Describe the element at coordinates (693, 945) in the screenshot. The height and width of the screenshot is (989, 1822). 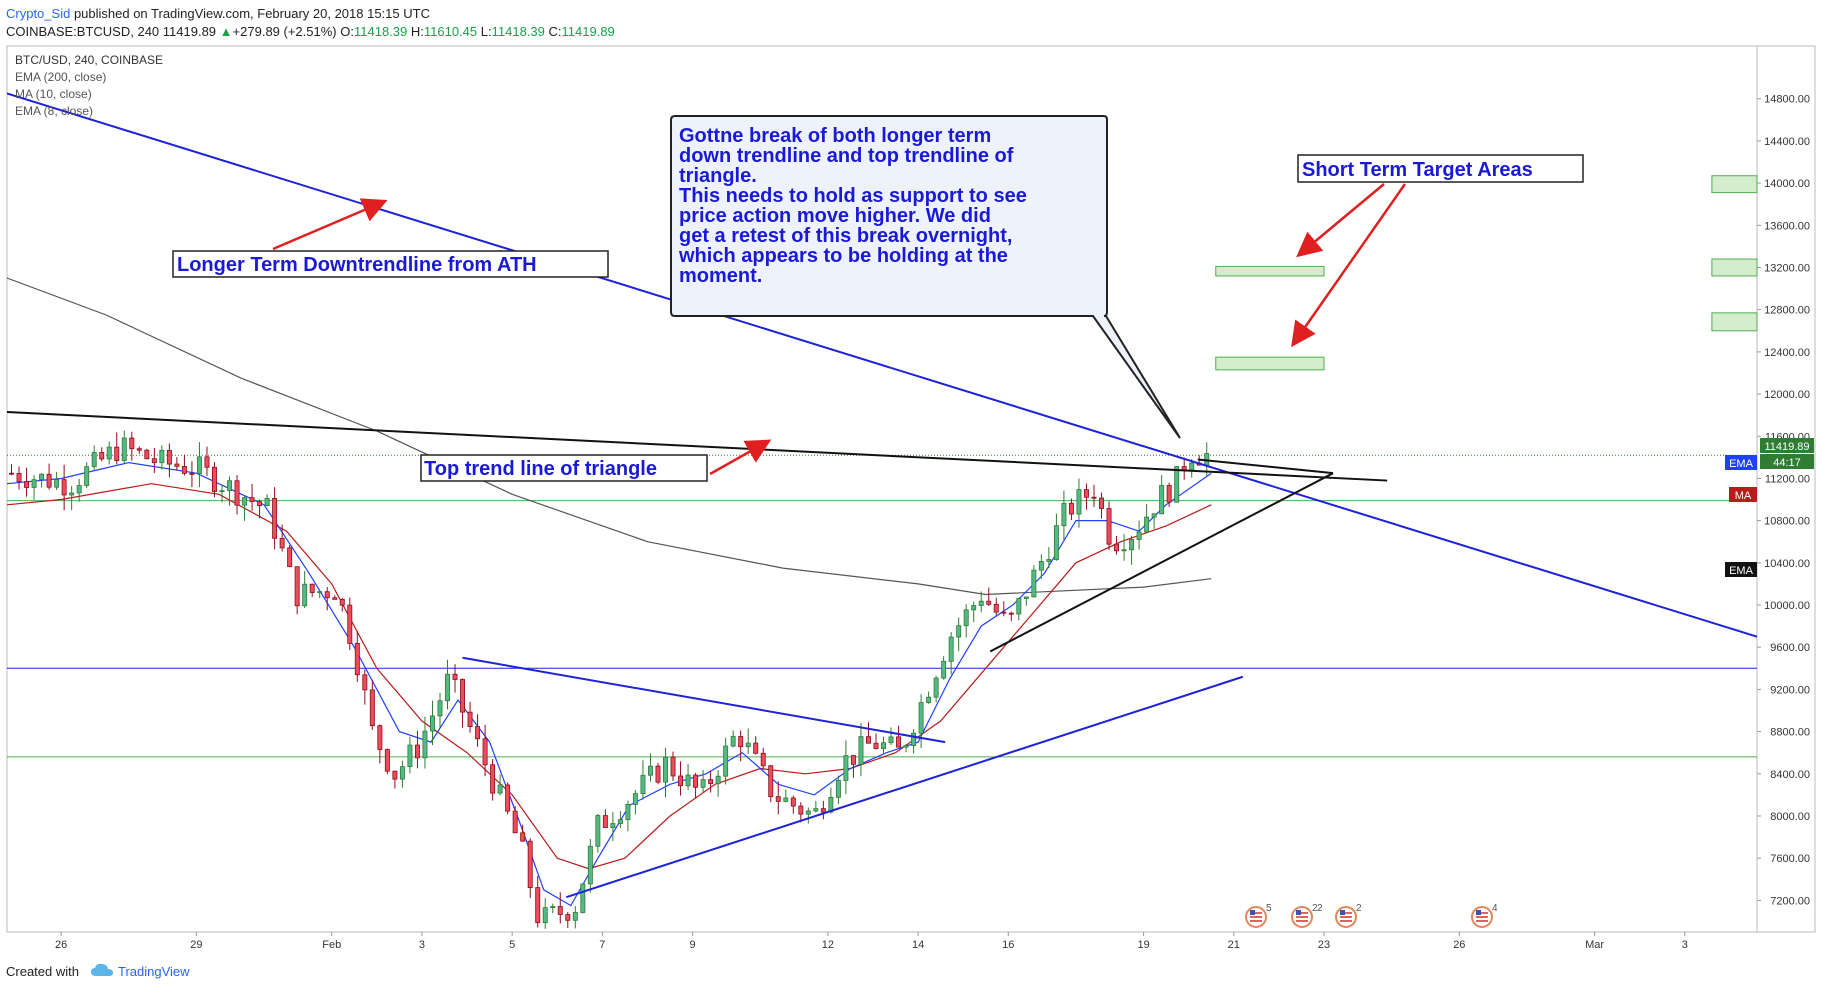
I see `x-tick-label: 9` at that location.